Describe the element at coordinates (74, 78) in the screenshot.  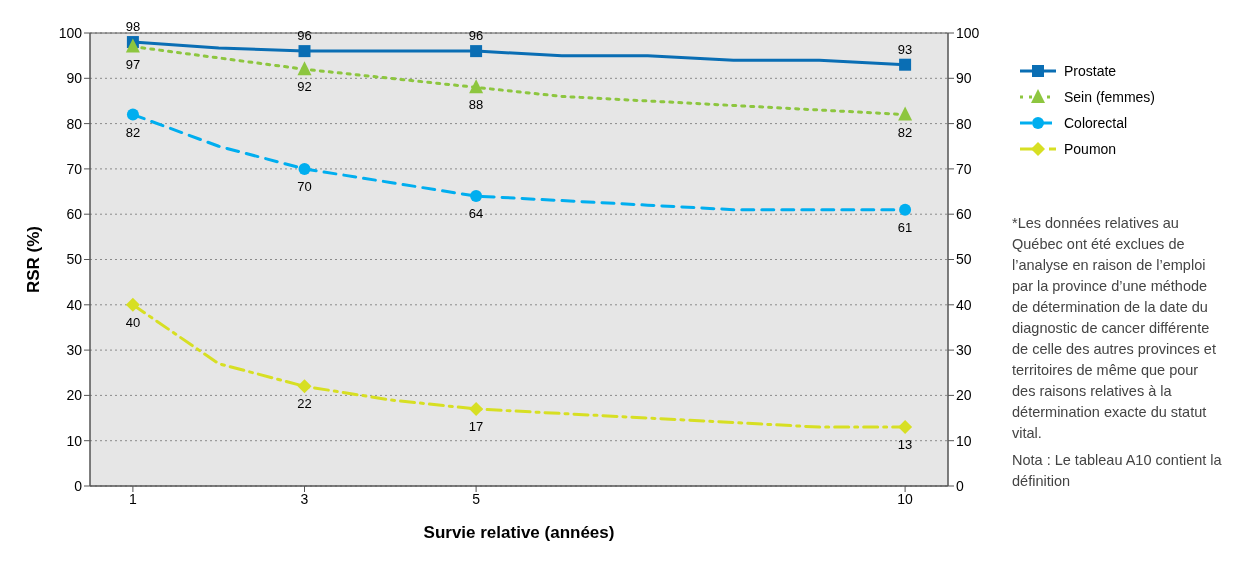
I see `y-tick-label: 90` at that location.